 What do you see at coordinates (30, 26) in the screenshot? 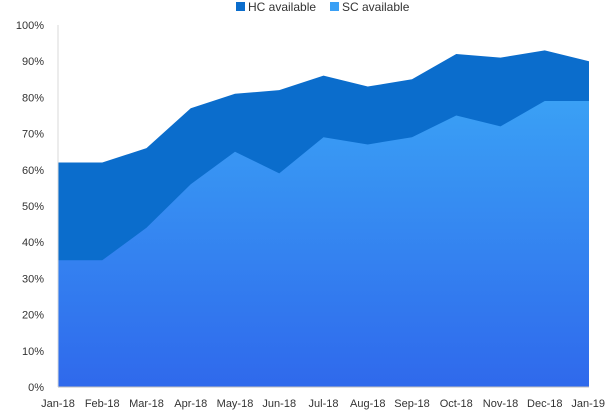
I see `y-tick-label: 100%` at bounding box center [30, 26].